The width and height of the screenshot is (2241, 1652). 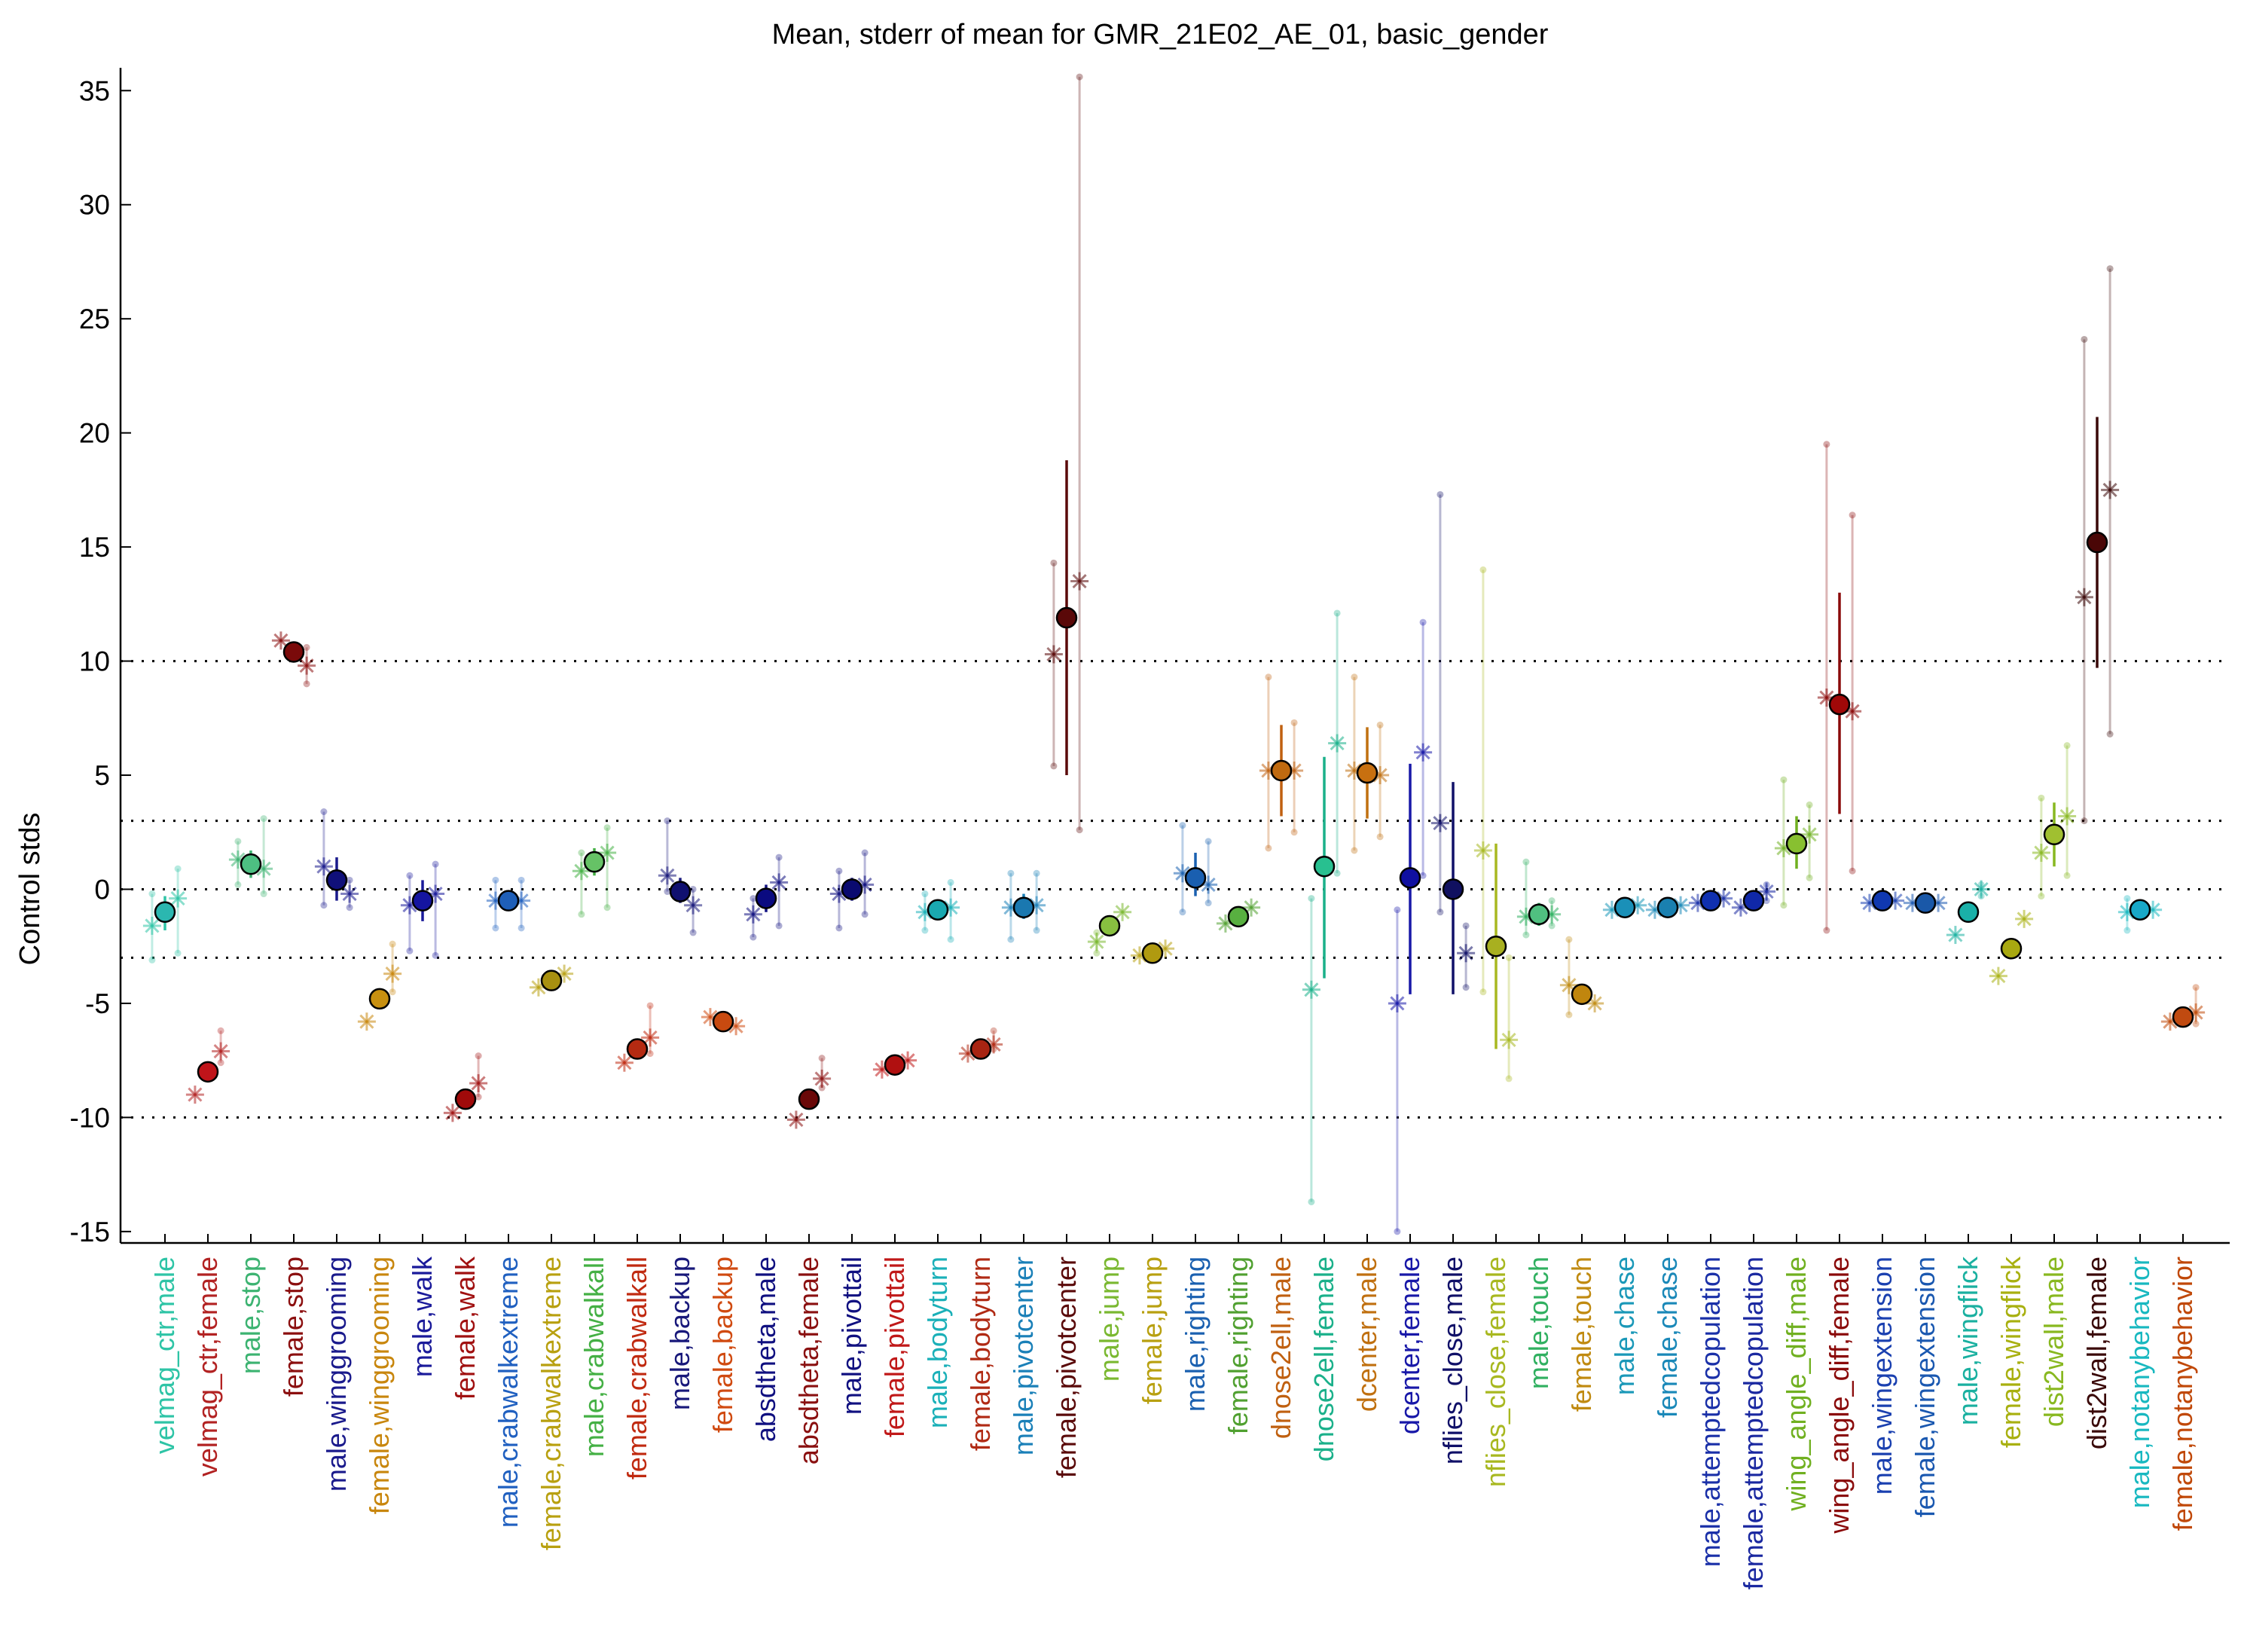 I want to click on x-tick-label: female,stop, so click(x=293, y=1327).